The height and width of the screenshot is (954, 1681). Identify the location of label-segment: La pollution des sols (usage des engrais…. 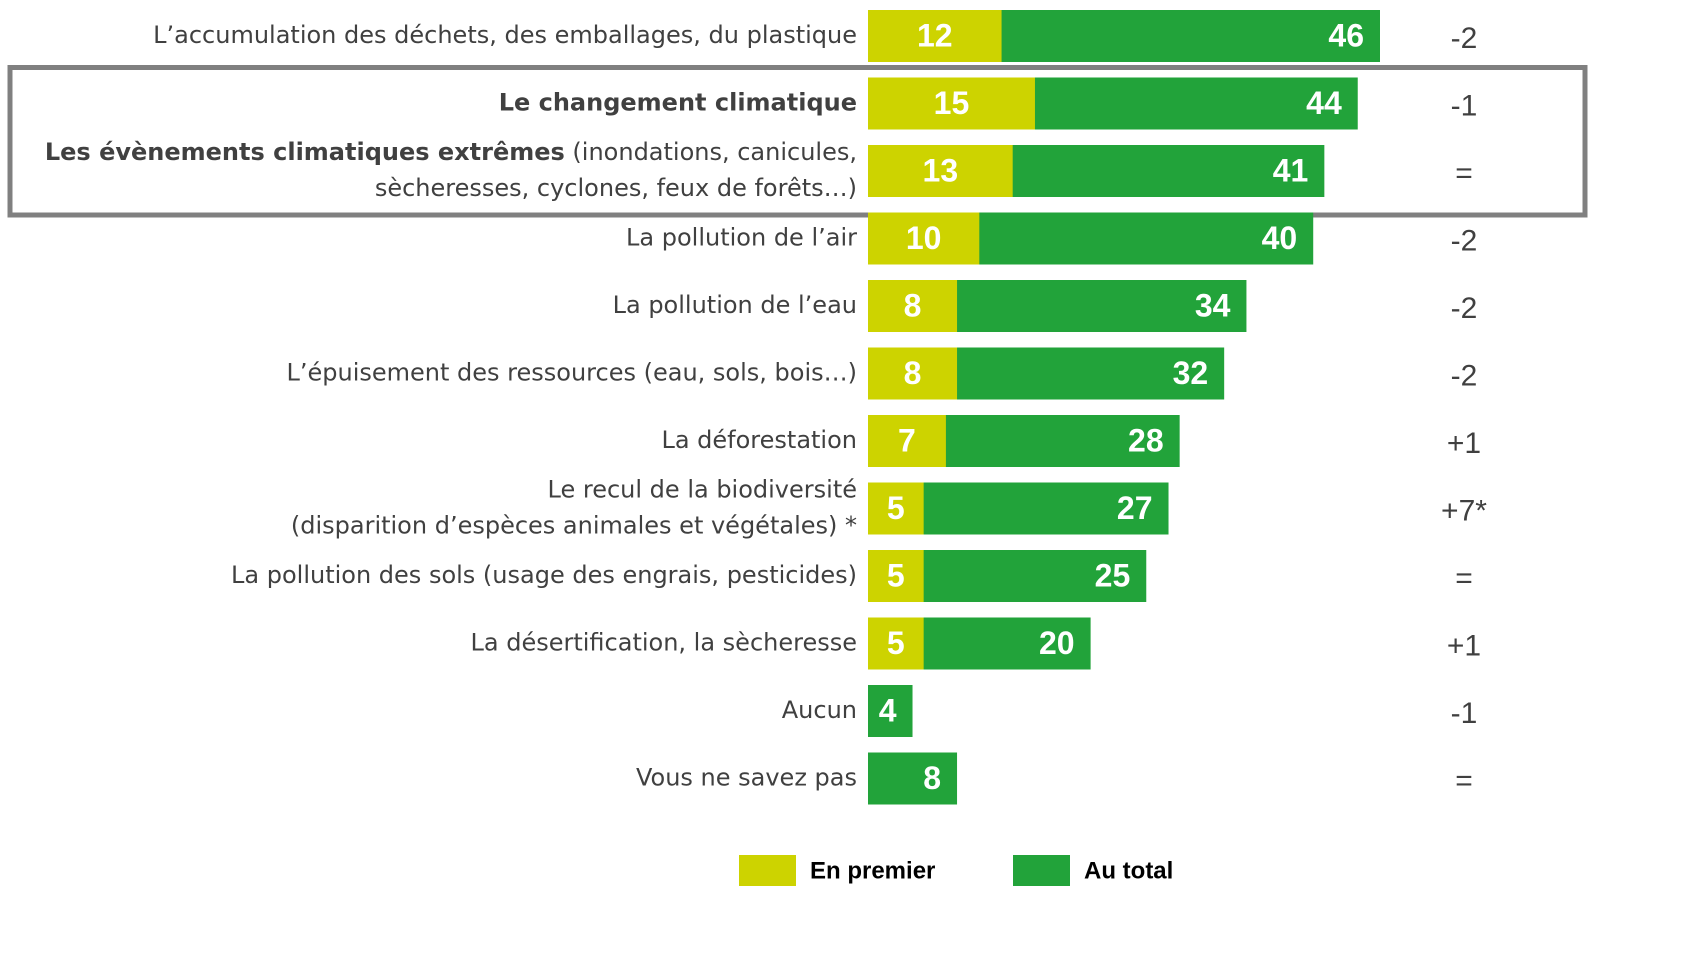
(544, 575).